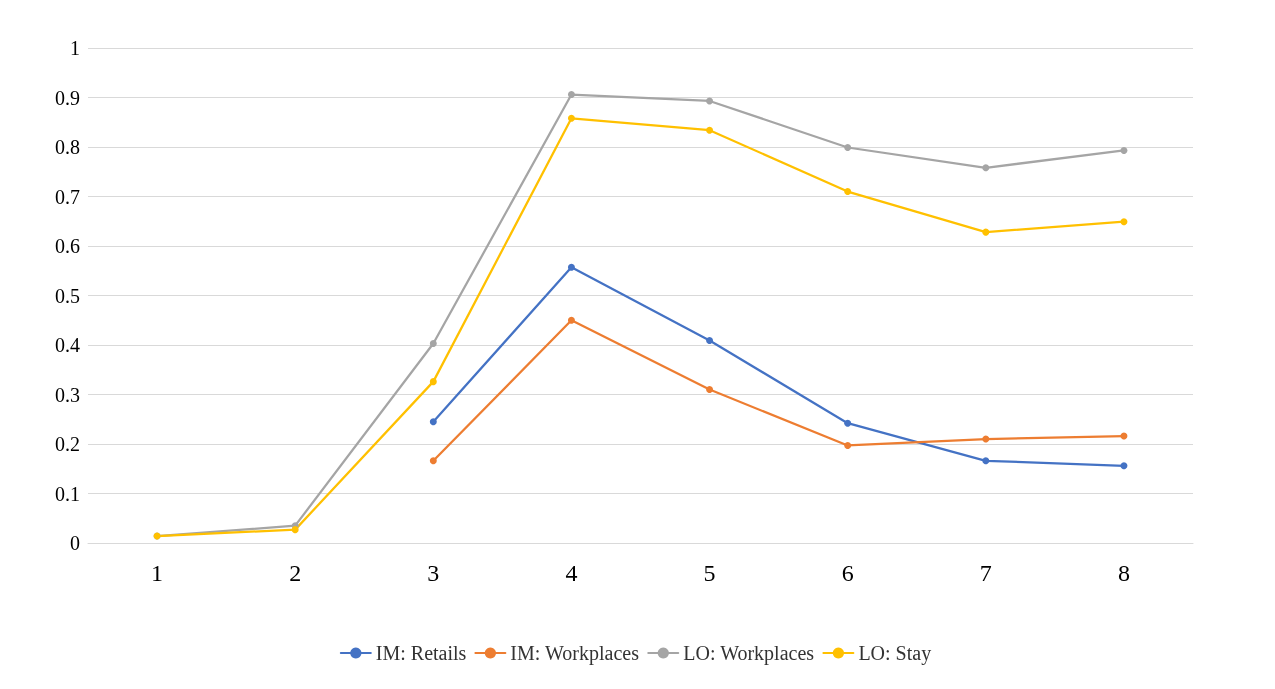  Describe the element at coordinates (575, 653) in the screenshot. I see `legend-label: IM: Workplaces` at that location.